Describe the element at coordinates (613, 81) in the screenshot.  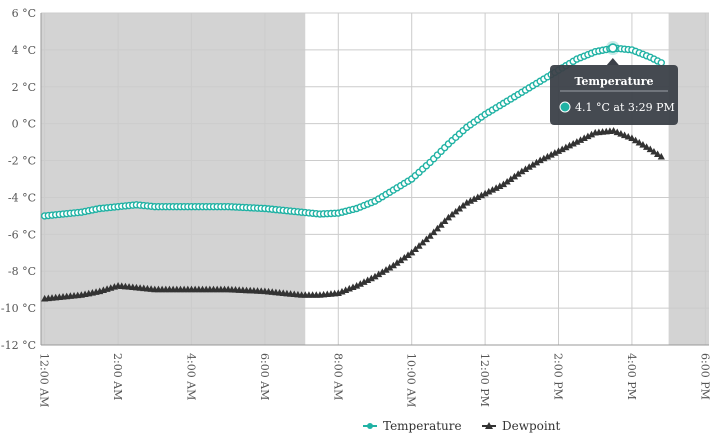
I see `tooltip-title: Temperature` at that location.